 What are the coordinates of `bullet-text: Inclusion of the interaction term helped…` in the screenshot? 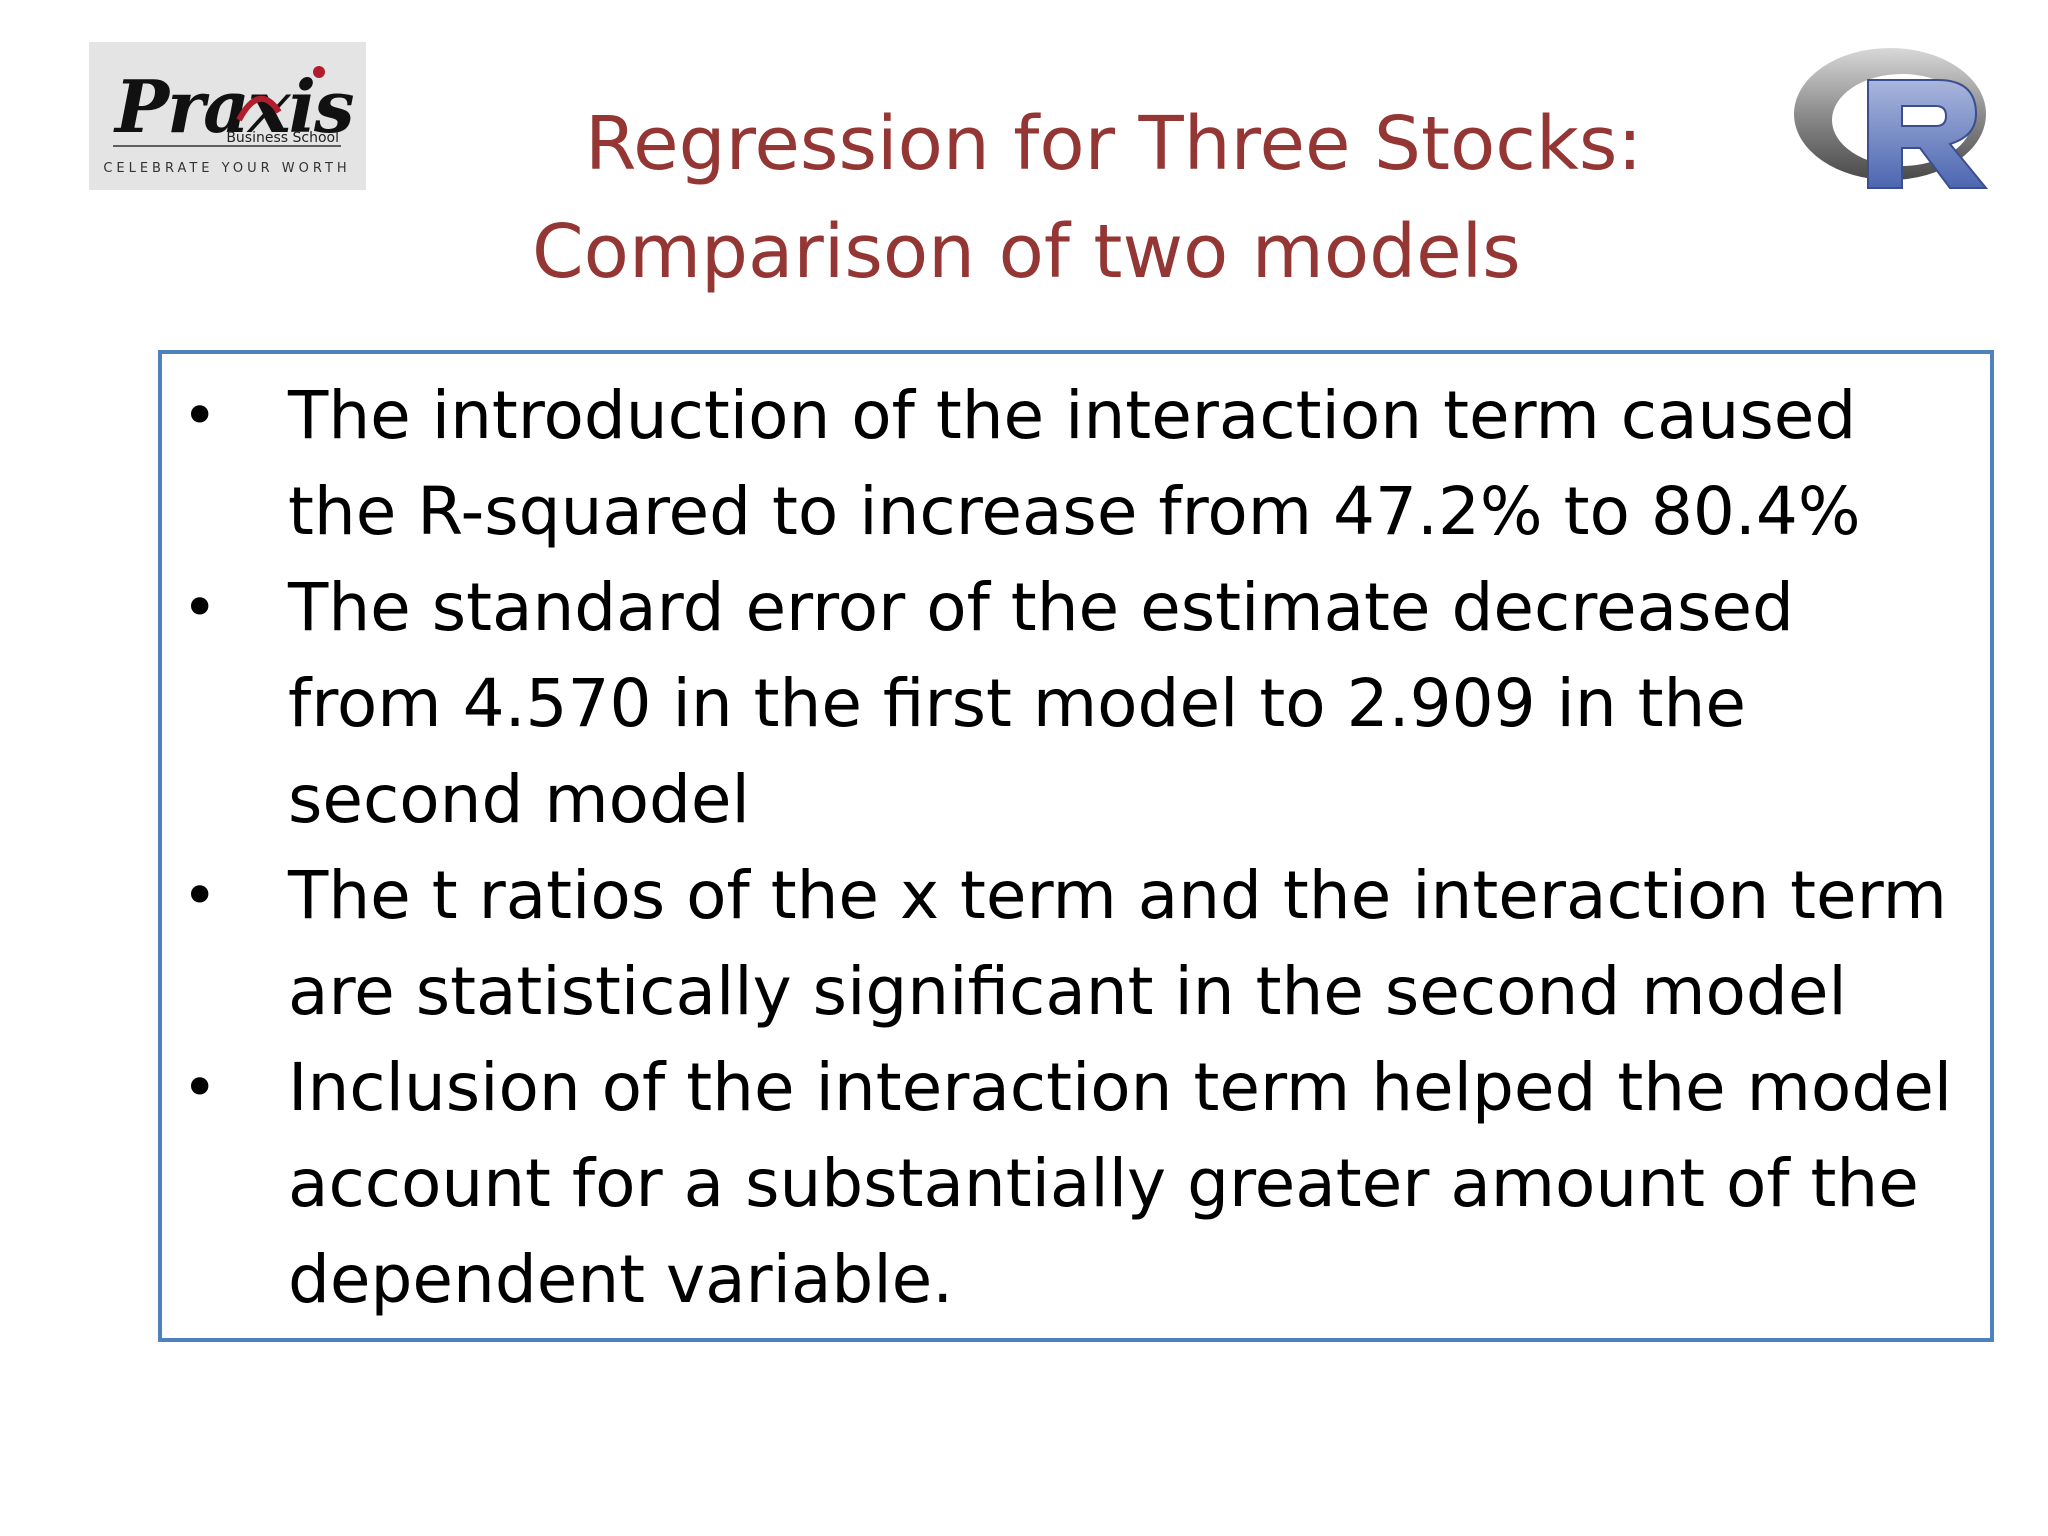 It's located at (1120, 1183).